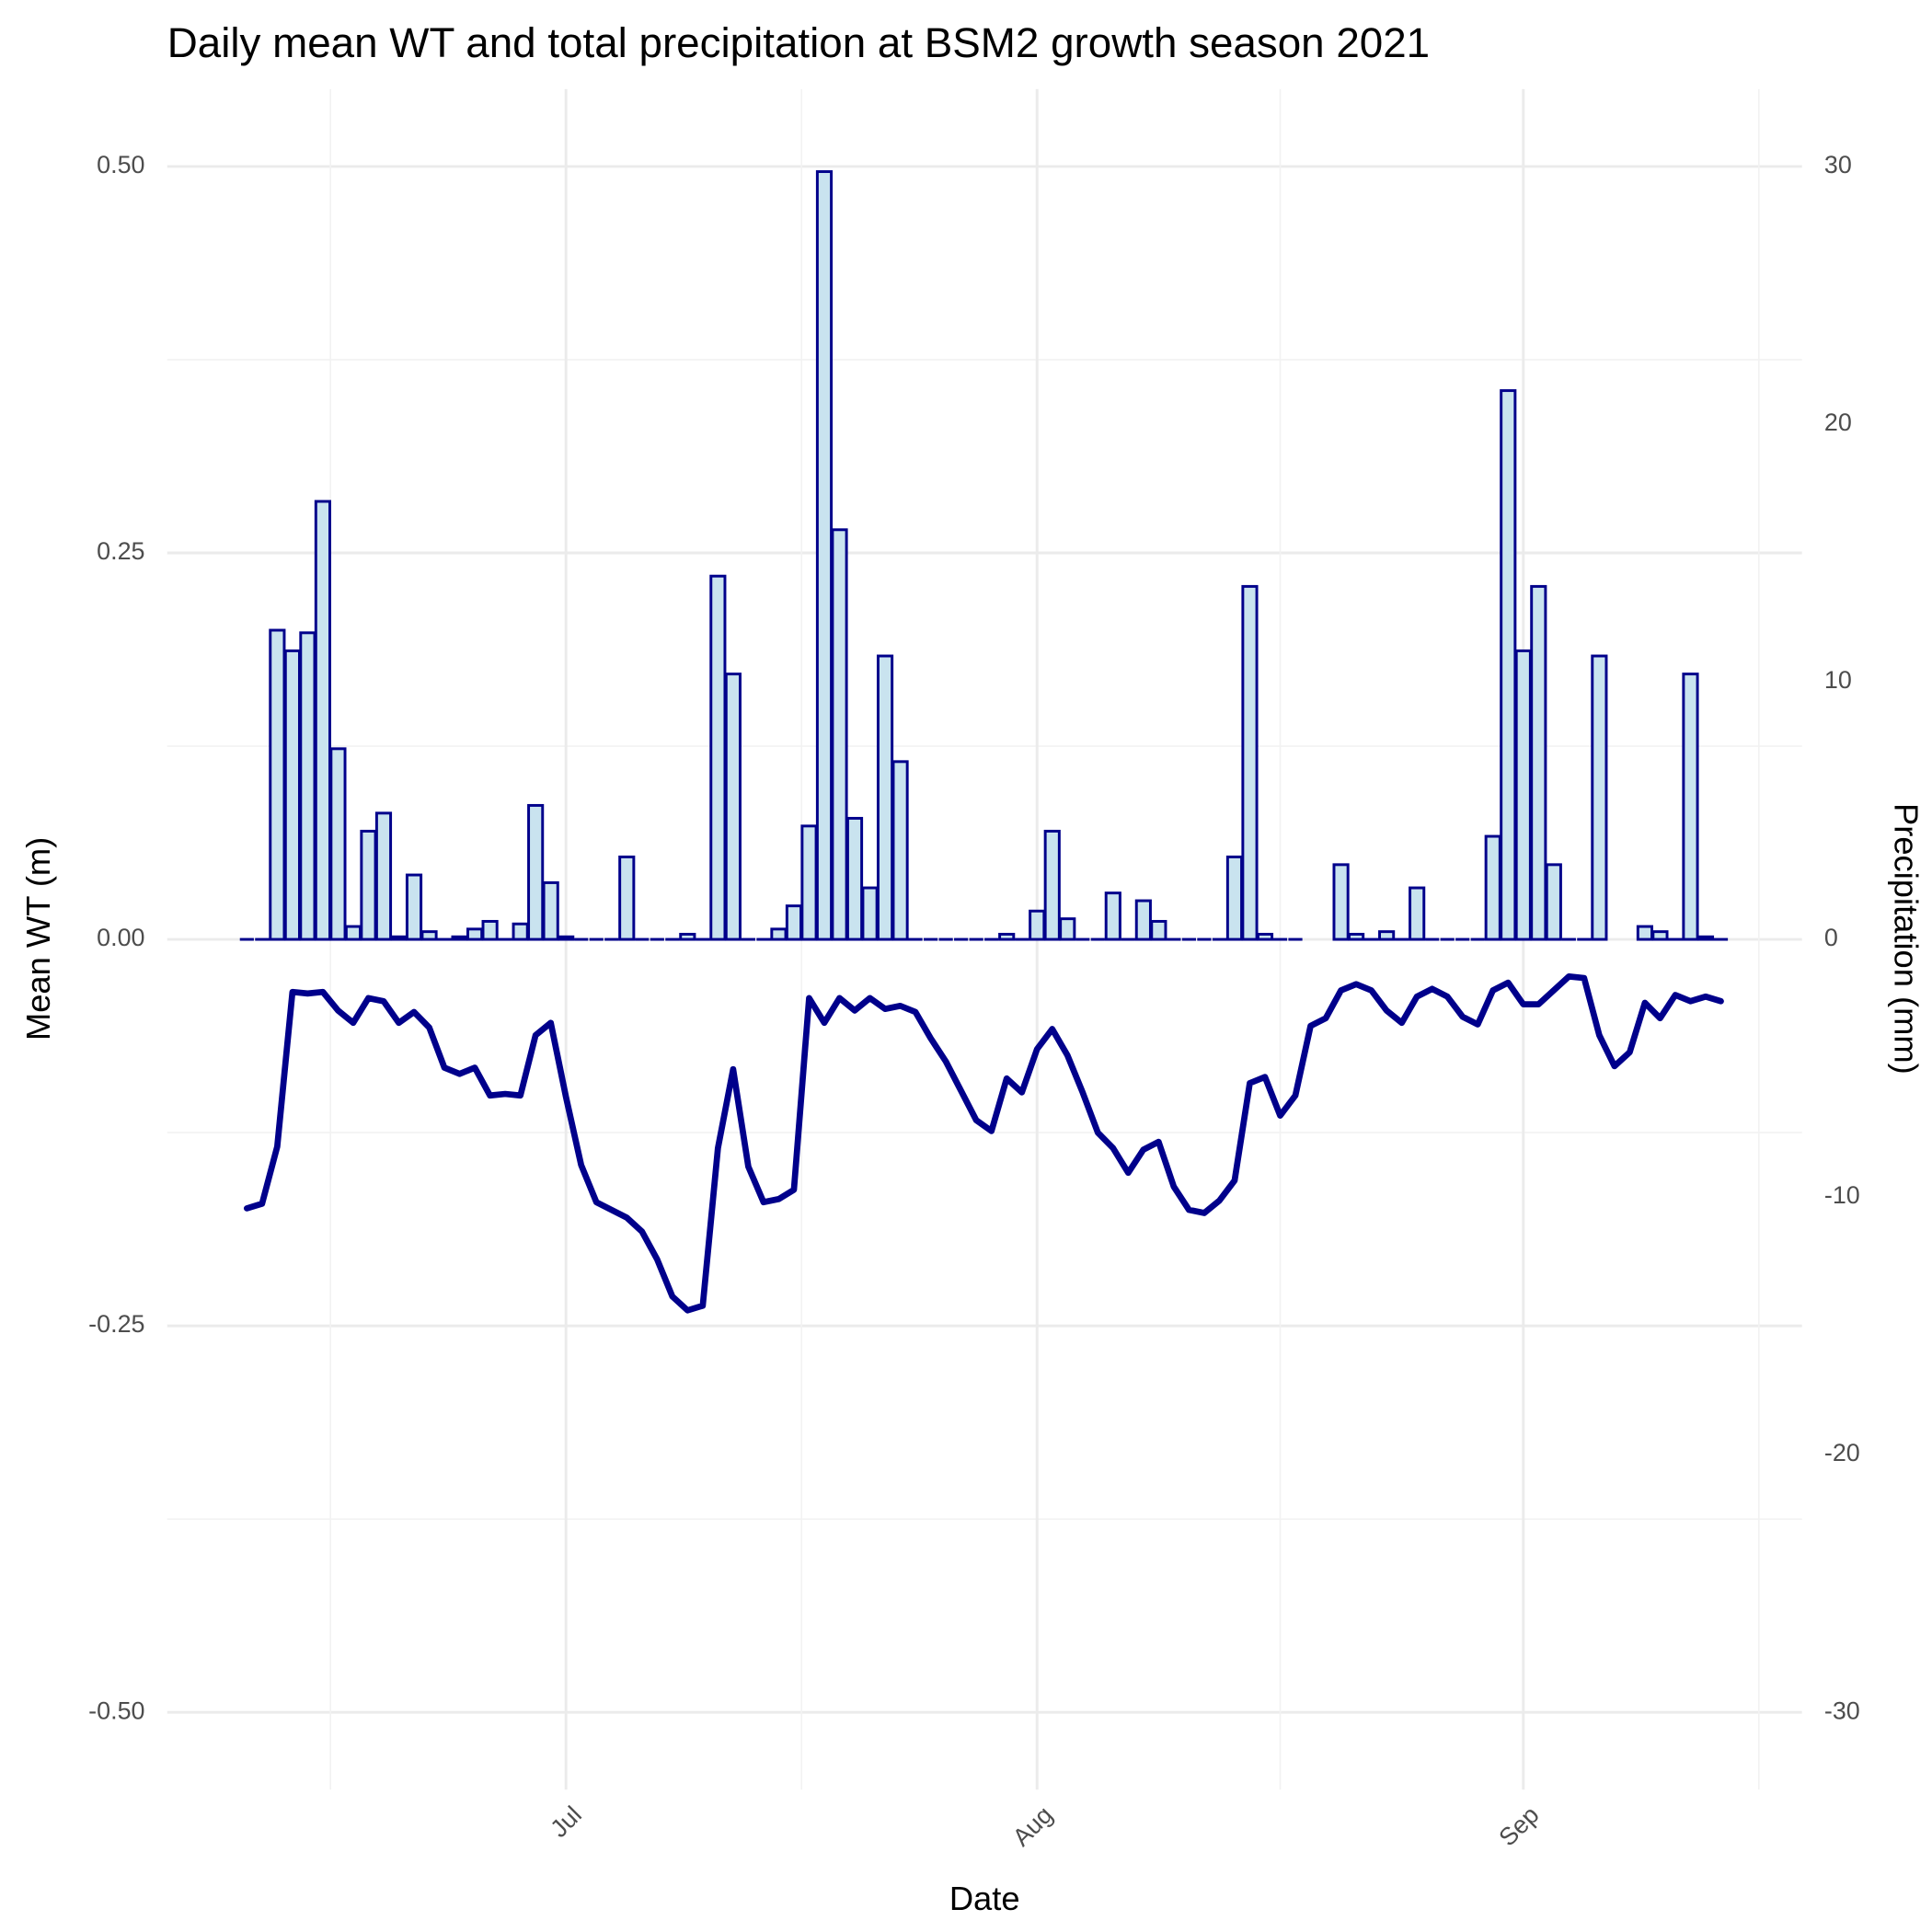 The width and height of the screenshot is (1932, 1932). What do you see at coordinates (1838, 164) in the screenshot?
I see `y2-tick-label: 30` at bounding box center [1838, 164].